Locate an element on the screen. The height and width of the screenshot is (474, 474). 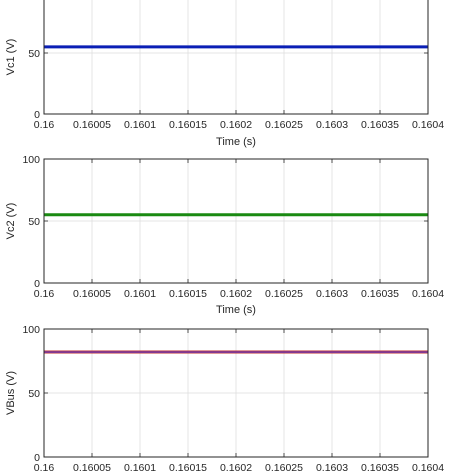
y-axis-title: Vc2 (V) is located at coordinates (11, 221).